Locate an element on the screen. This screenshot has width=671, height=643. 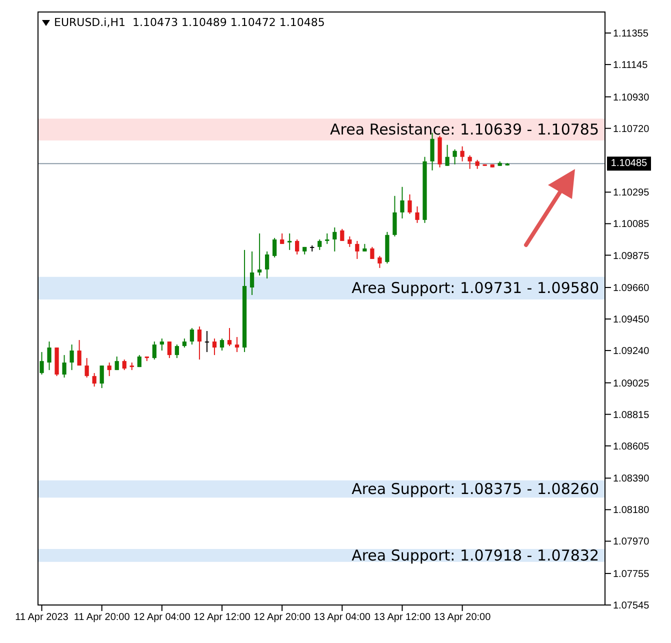
band-label: Area Support: 1.09731 - 1.09580 is located at coordinates (475, 288).